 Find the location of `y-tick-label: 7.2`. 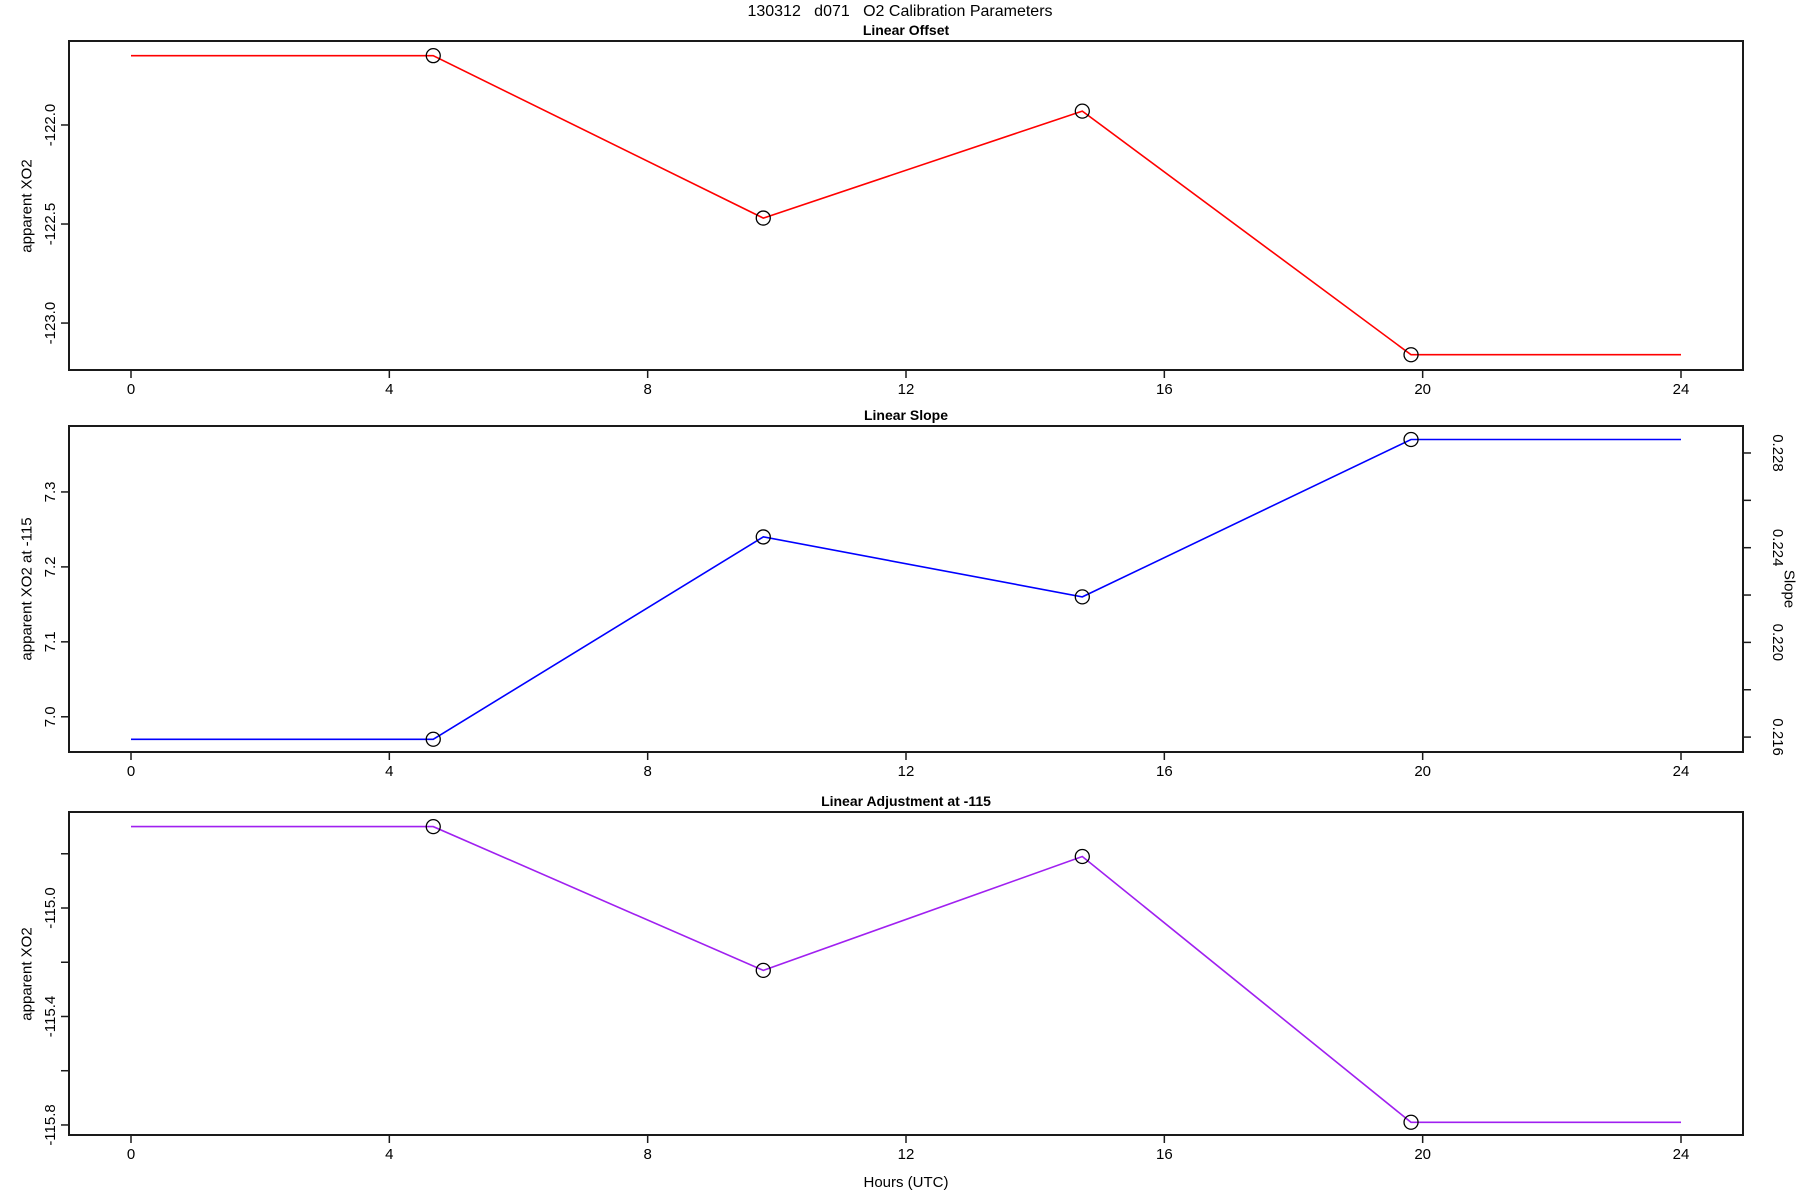

y-tick-label: 7.2 is located at coordinates (50, 566).